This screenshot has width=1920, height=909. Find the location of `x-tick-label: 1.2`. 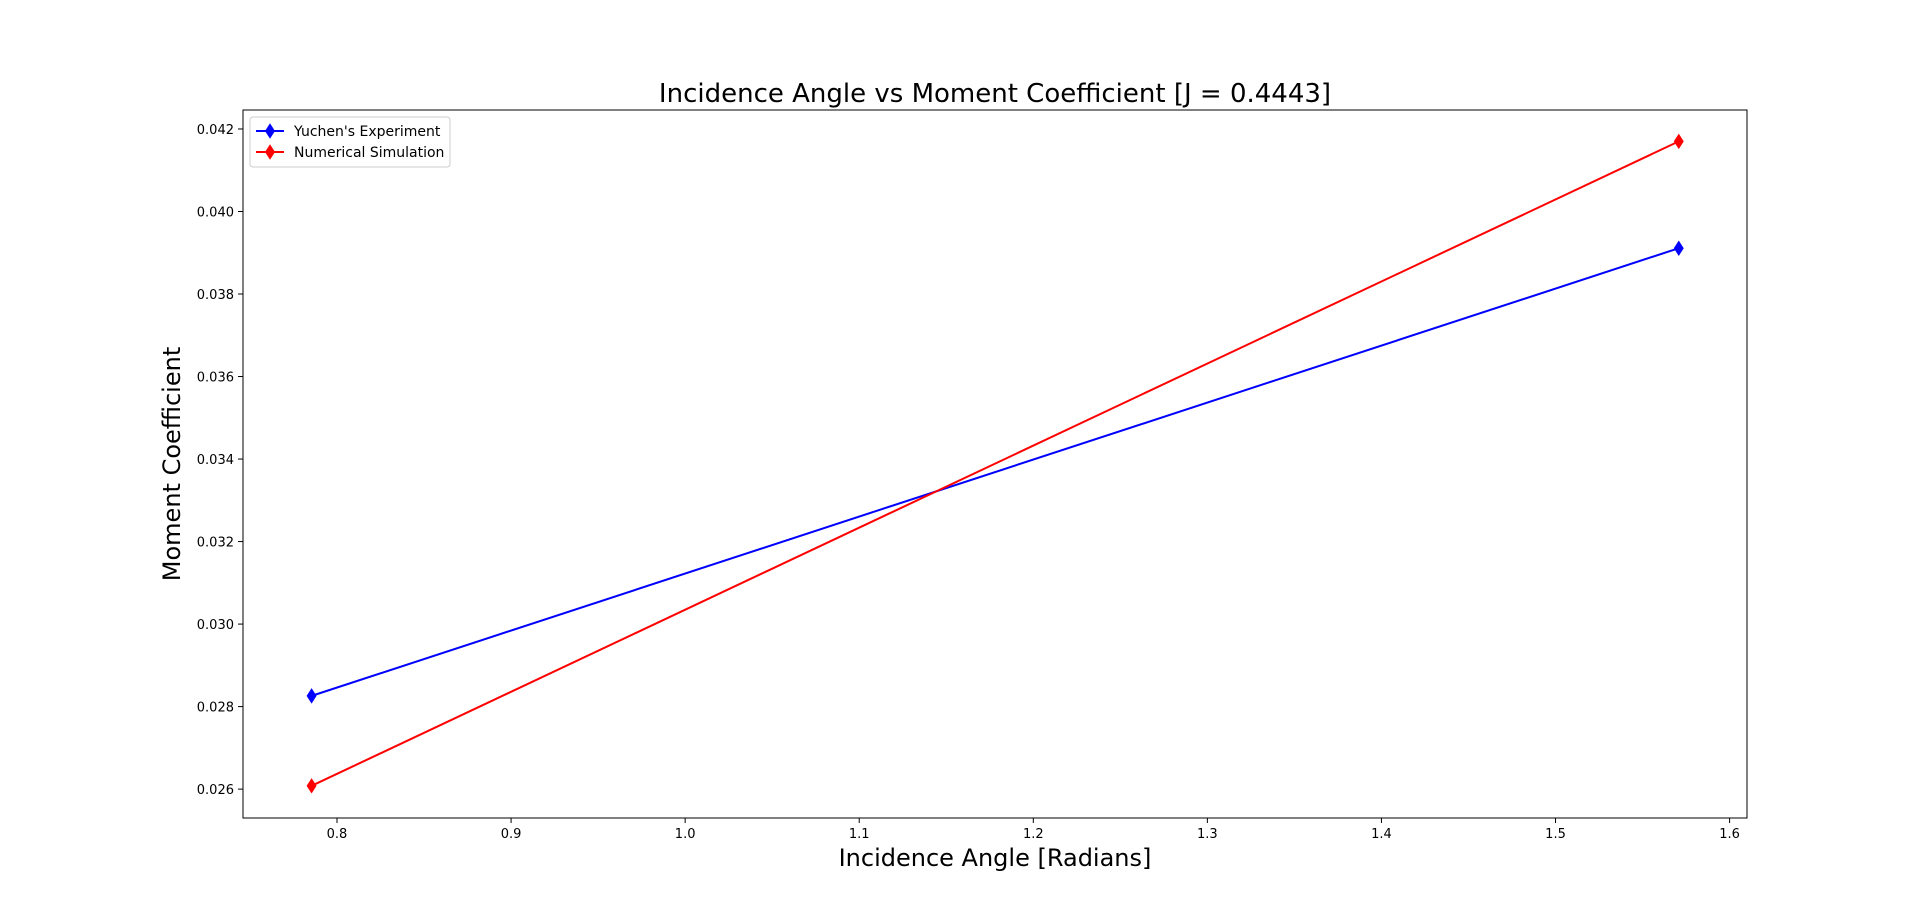

x-tick-label: 1.2 is located at coordinates (1033, 834).